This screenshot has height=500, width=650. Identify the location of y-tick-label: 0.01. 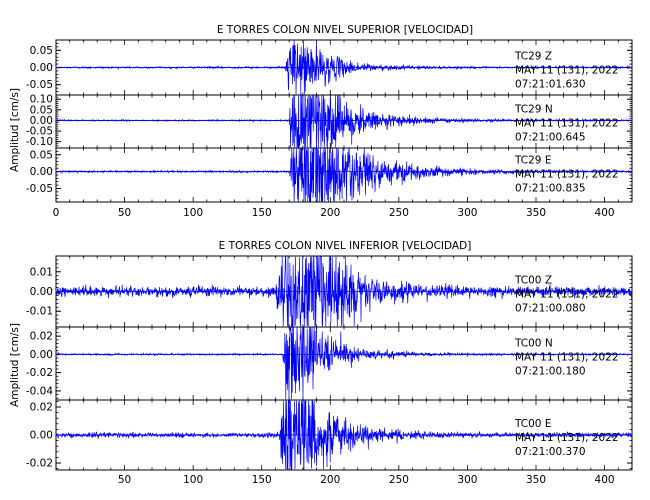
(41, 272).